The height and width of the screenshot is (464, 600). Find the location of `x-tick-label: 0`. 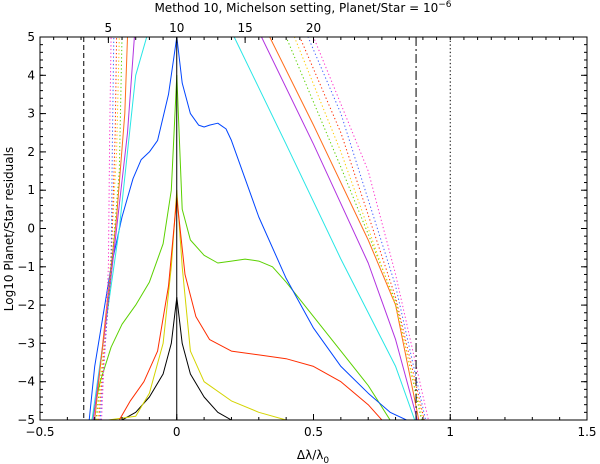

x-tick-label: 0 is located at coordinates (177, 432).